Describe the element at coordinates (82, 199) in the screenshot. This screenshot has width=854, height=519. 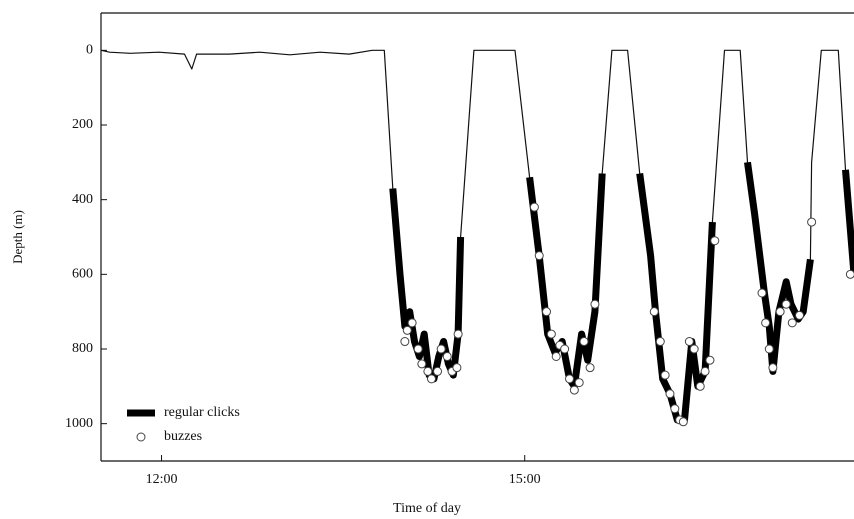
I see `y-tick-label: 400` at that location.